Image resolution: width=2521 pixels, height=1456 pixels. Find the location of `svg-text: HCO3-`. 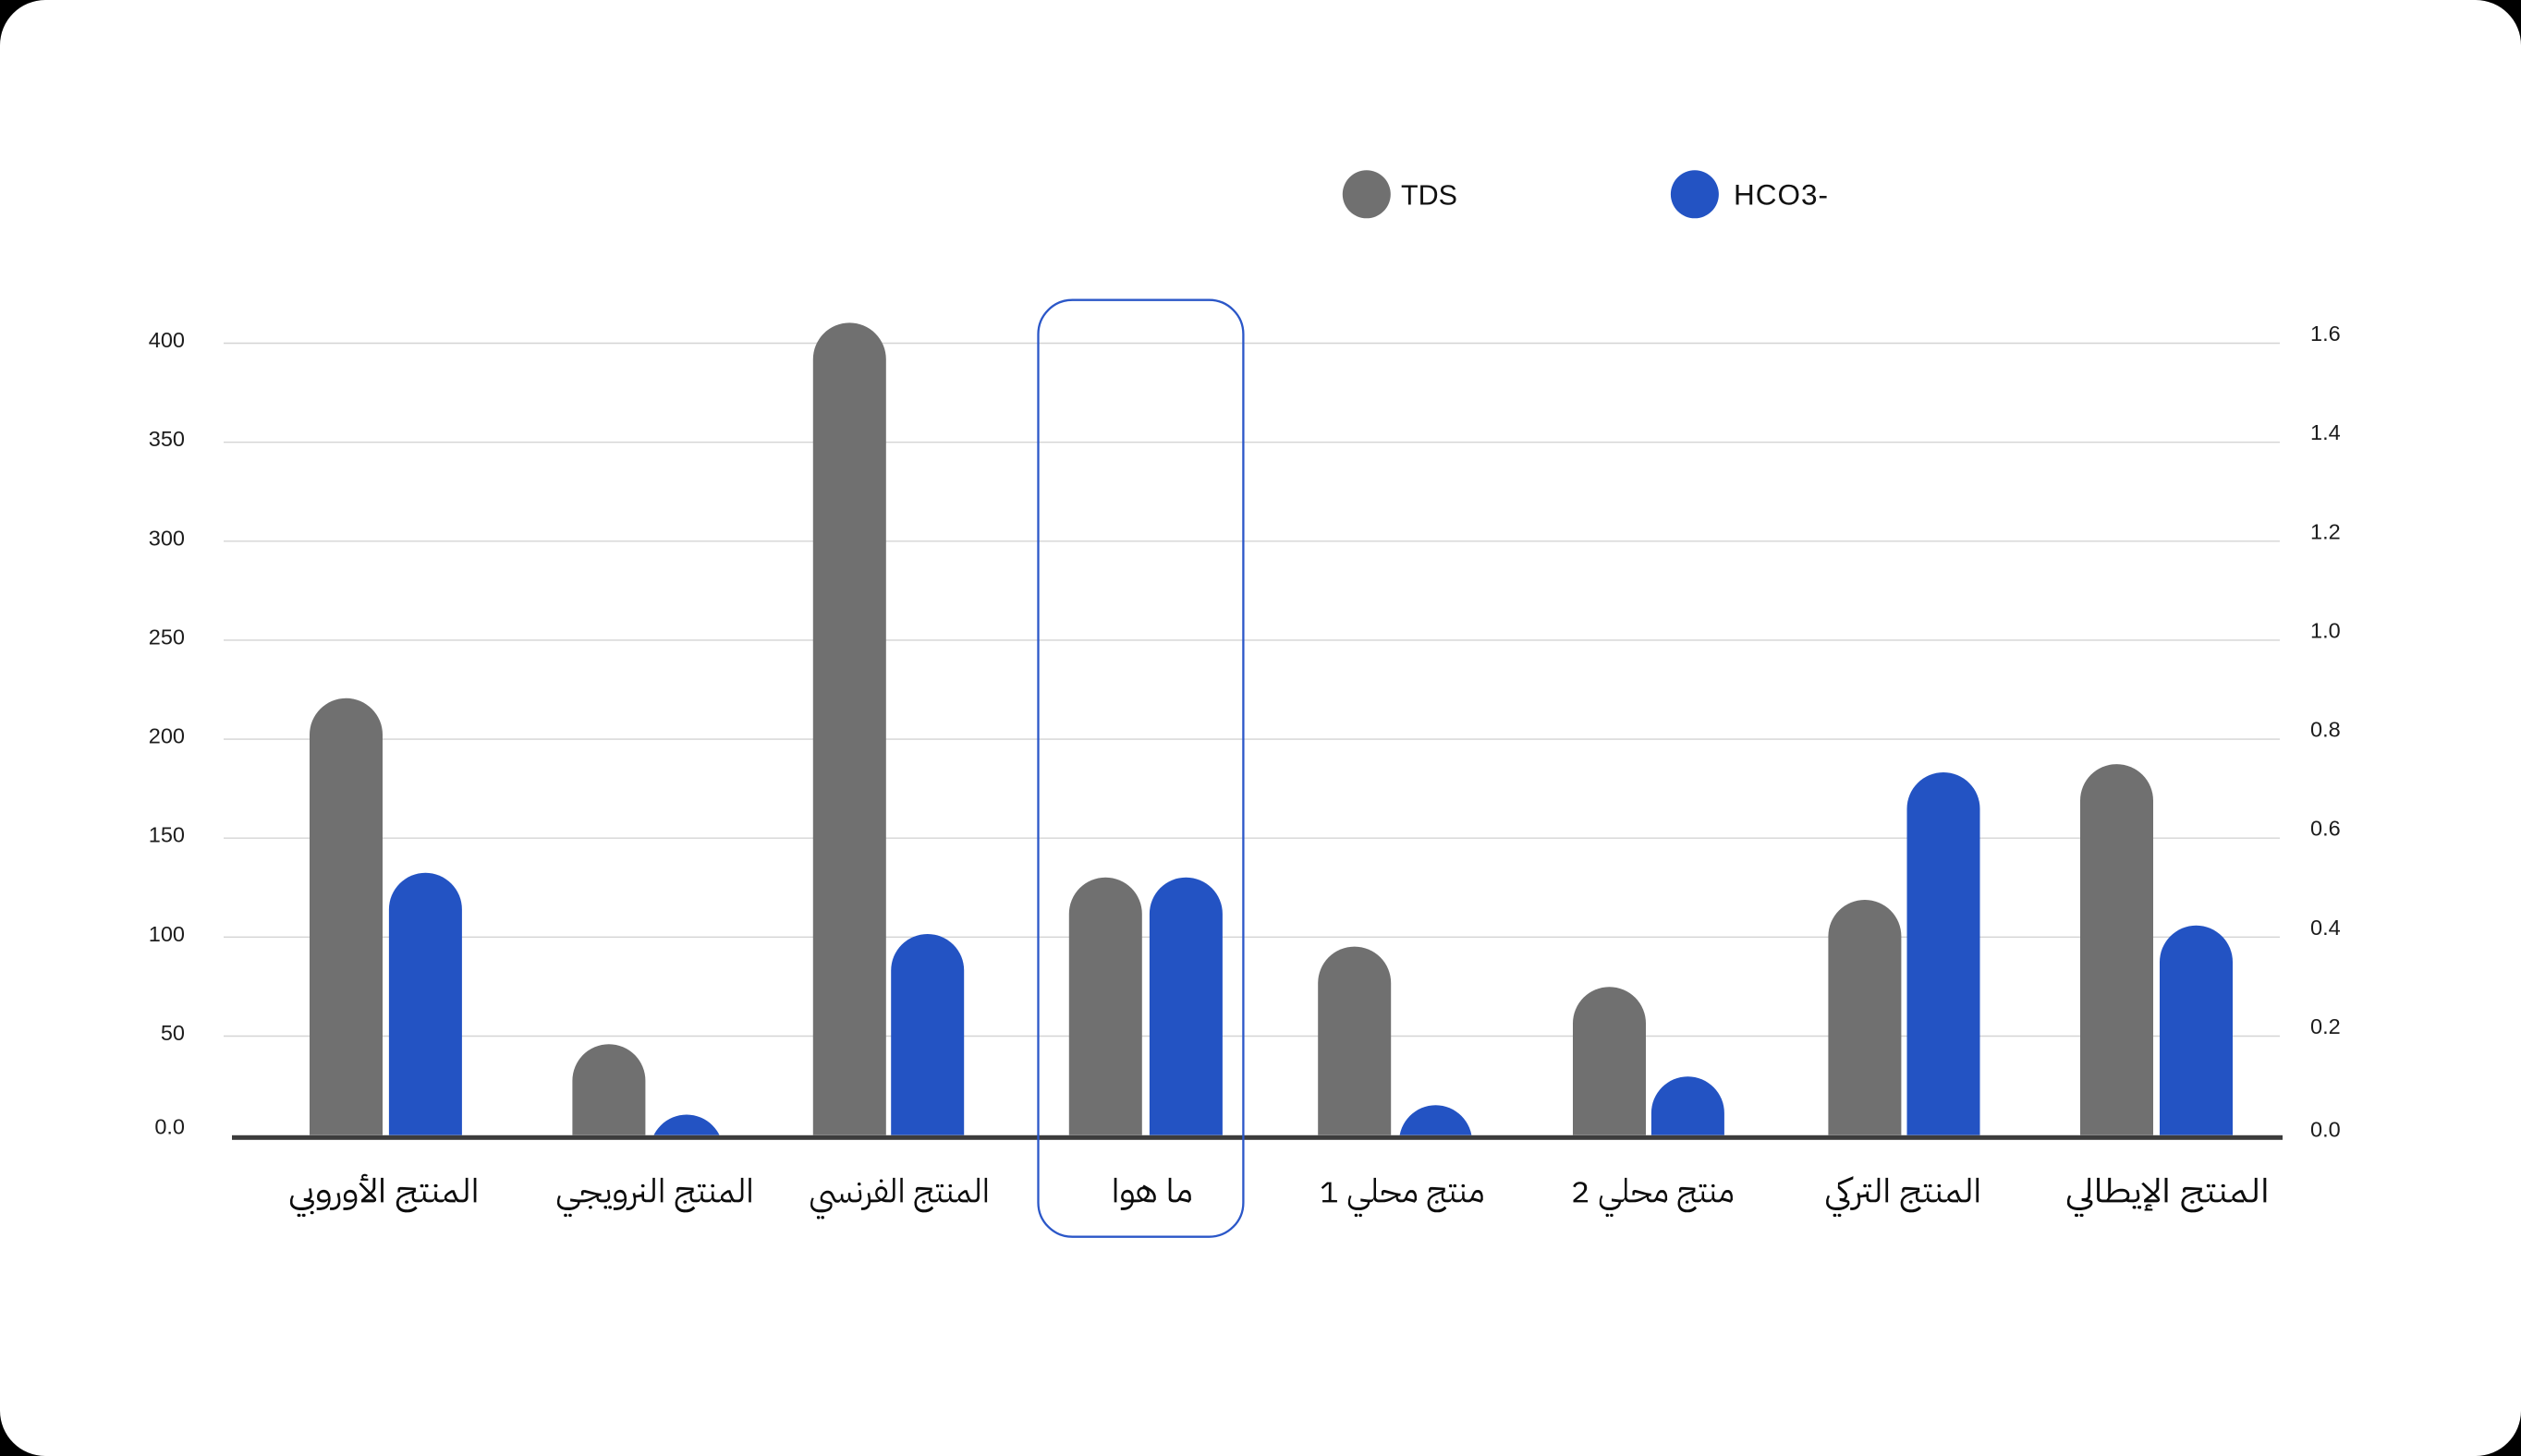

svg-text: HCO3- is located at coordinates (1781, 195).